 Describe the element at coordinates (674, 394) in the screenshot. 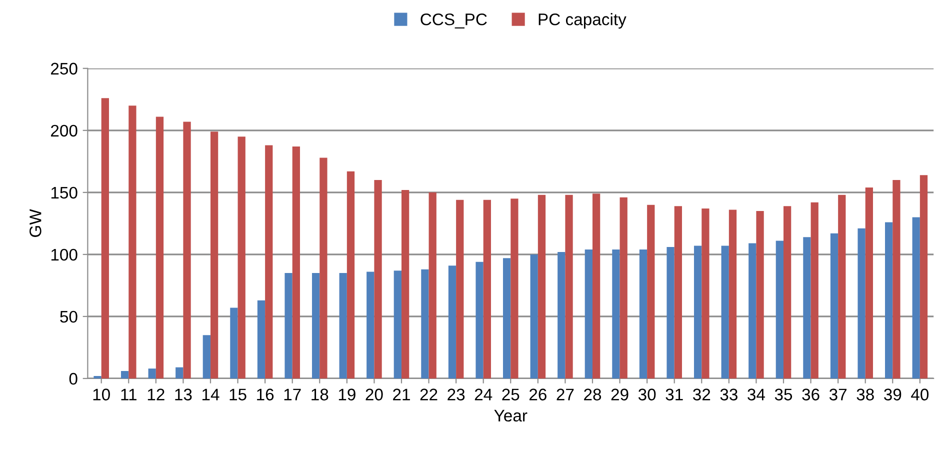

I see `x-tick-label: 31` at that location.